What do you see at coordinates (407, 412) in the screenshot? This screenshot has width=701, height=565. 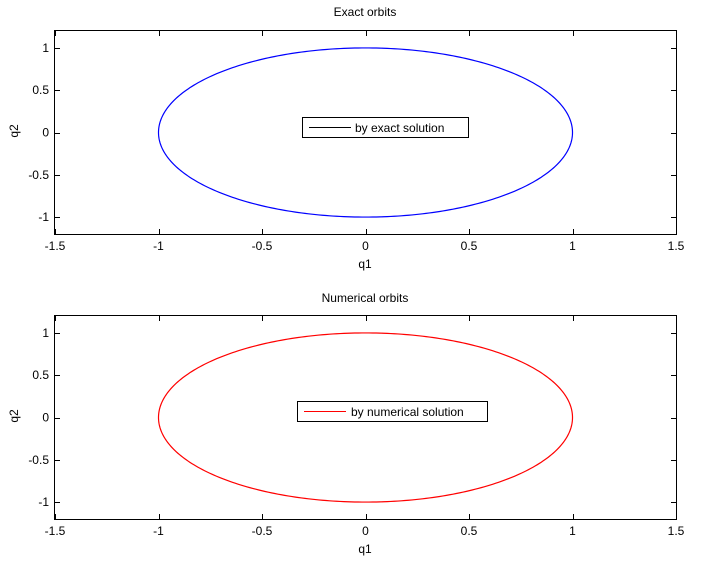 I see `legend-label: by numerical solution` at bounding box center [407, 412].